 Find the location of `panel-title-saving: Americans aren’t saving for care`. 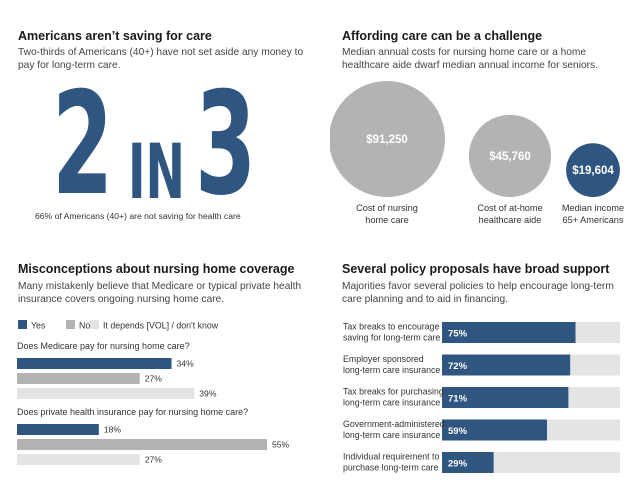

panel-title-saving: Americans aren’t saving for care is located at coordinates (115, 36).